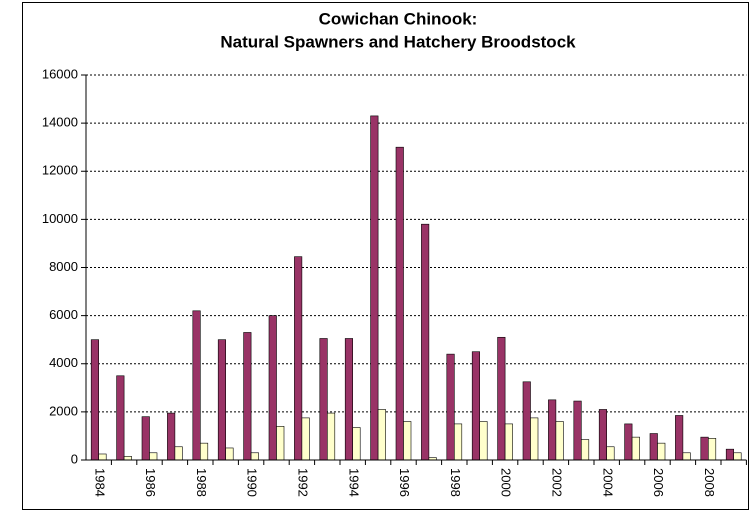 This screenshot has width=751, height=510. What do you see at coordinates (302, 482) in the screenshot?
I see `x-tick-label: 1992` at bounding box center [302, 482].